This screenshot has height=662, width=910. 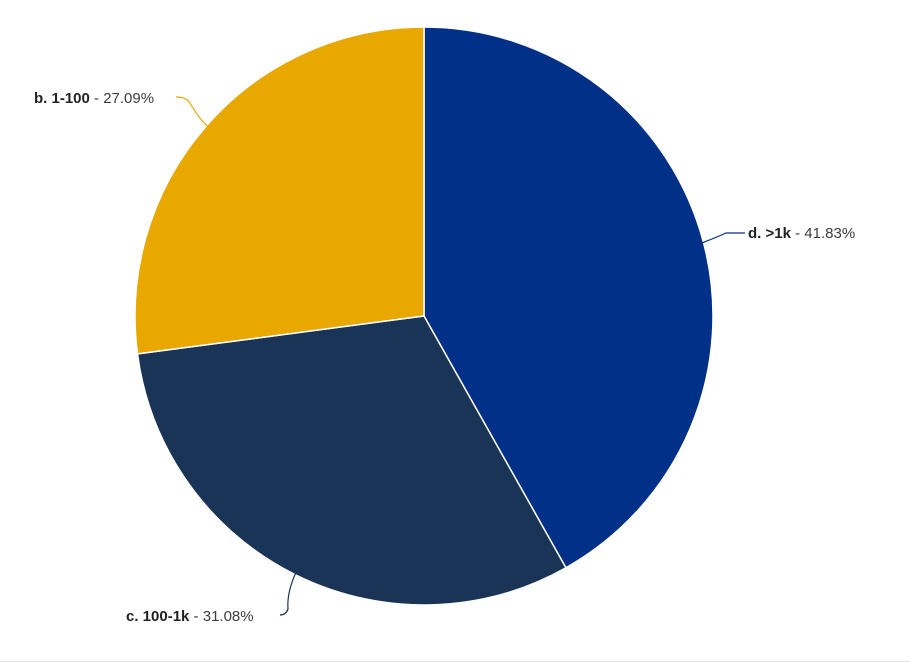 What do you see at coordinates (62, 98) in the screenshot?
I see `slice-label-name: b. 1-100` at bounding box center [62, 98].